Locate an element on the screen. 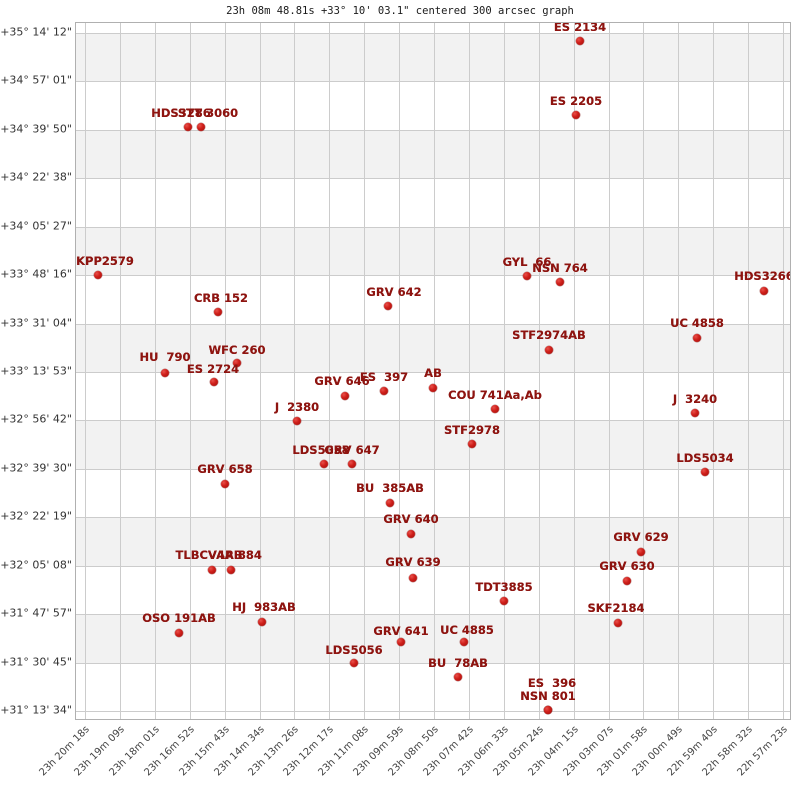  star-label: TDT3885 is located at coordinates (504, 587).